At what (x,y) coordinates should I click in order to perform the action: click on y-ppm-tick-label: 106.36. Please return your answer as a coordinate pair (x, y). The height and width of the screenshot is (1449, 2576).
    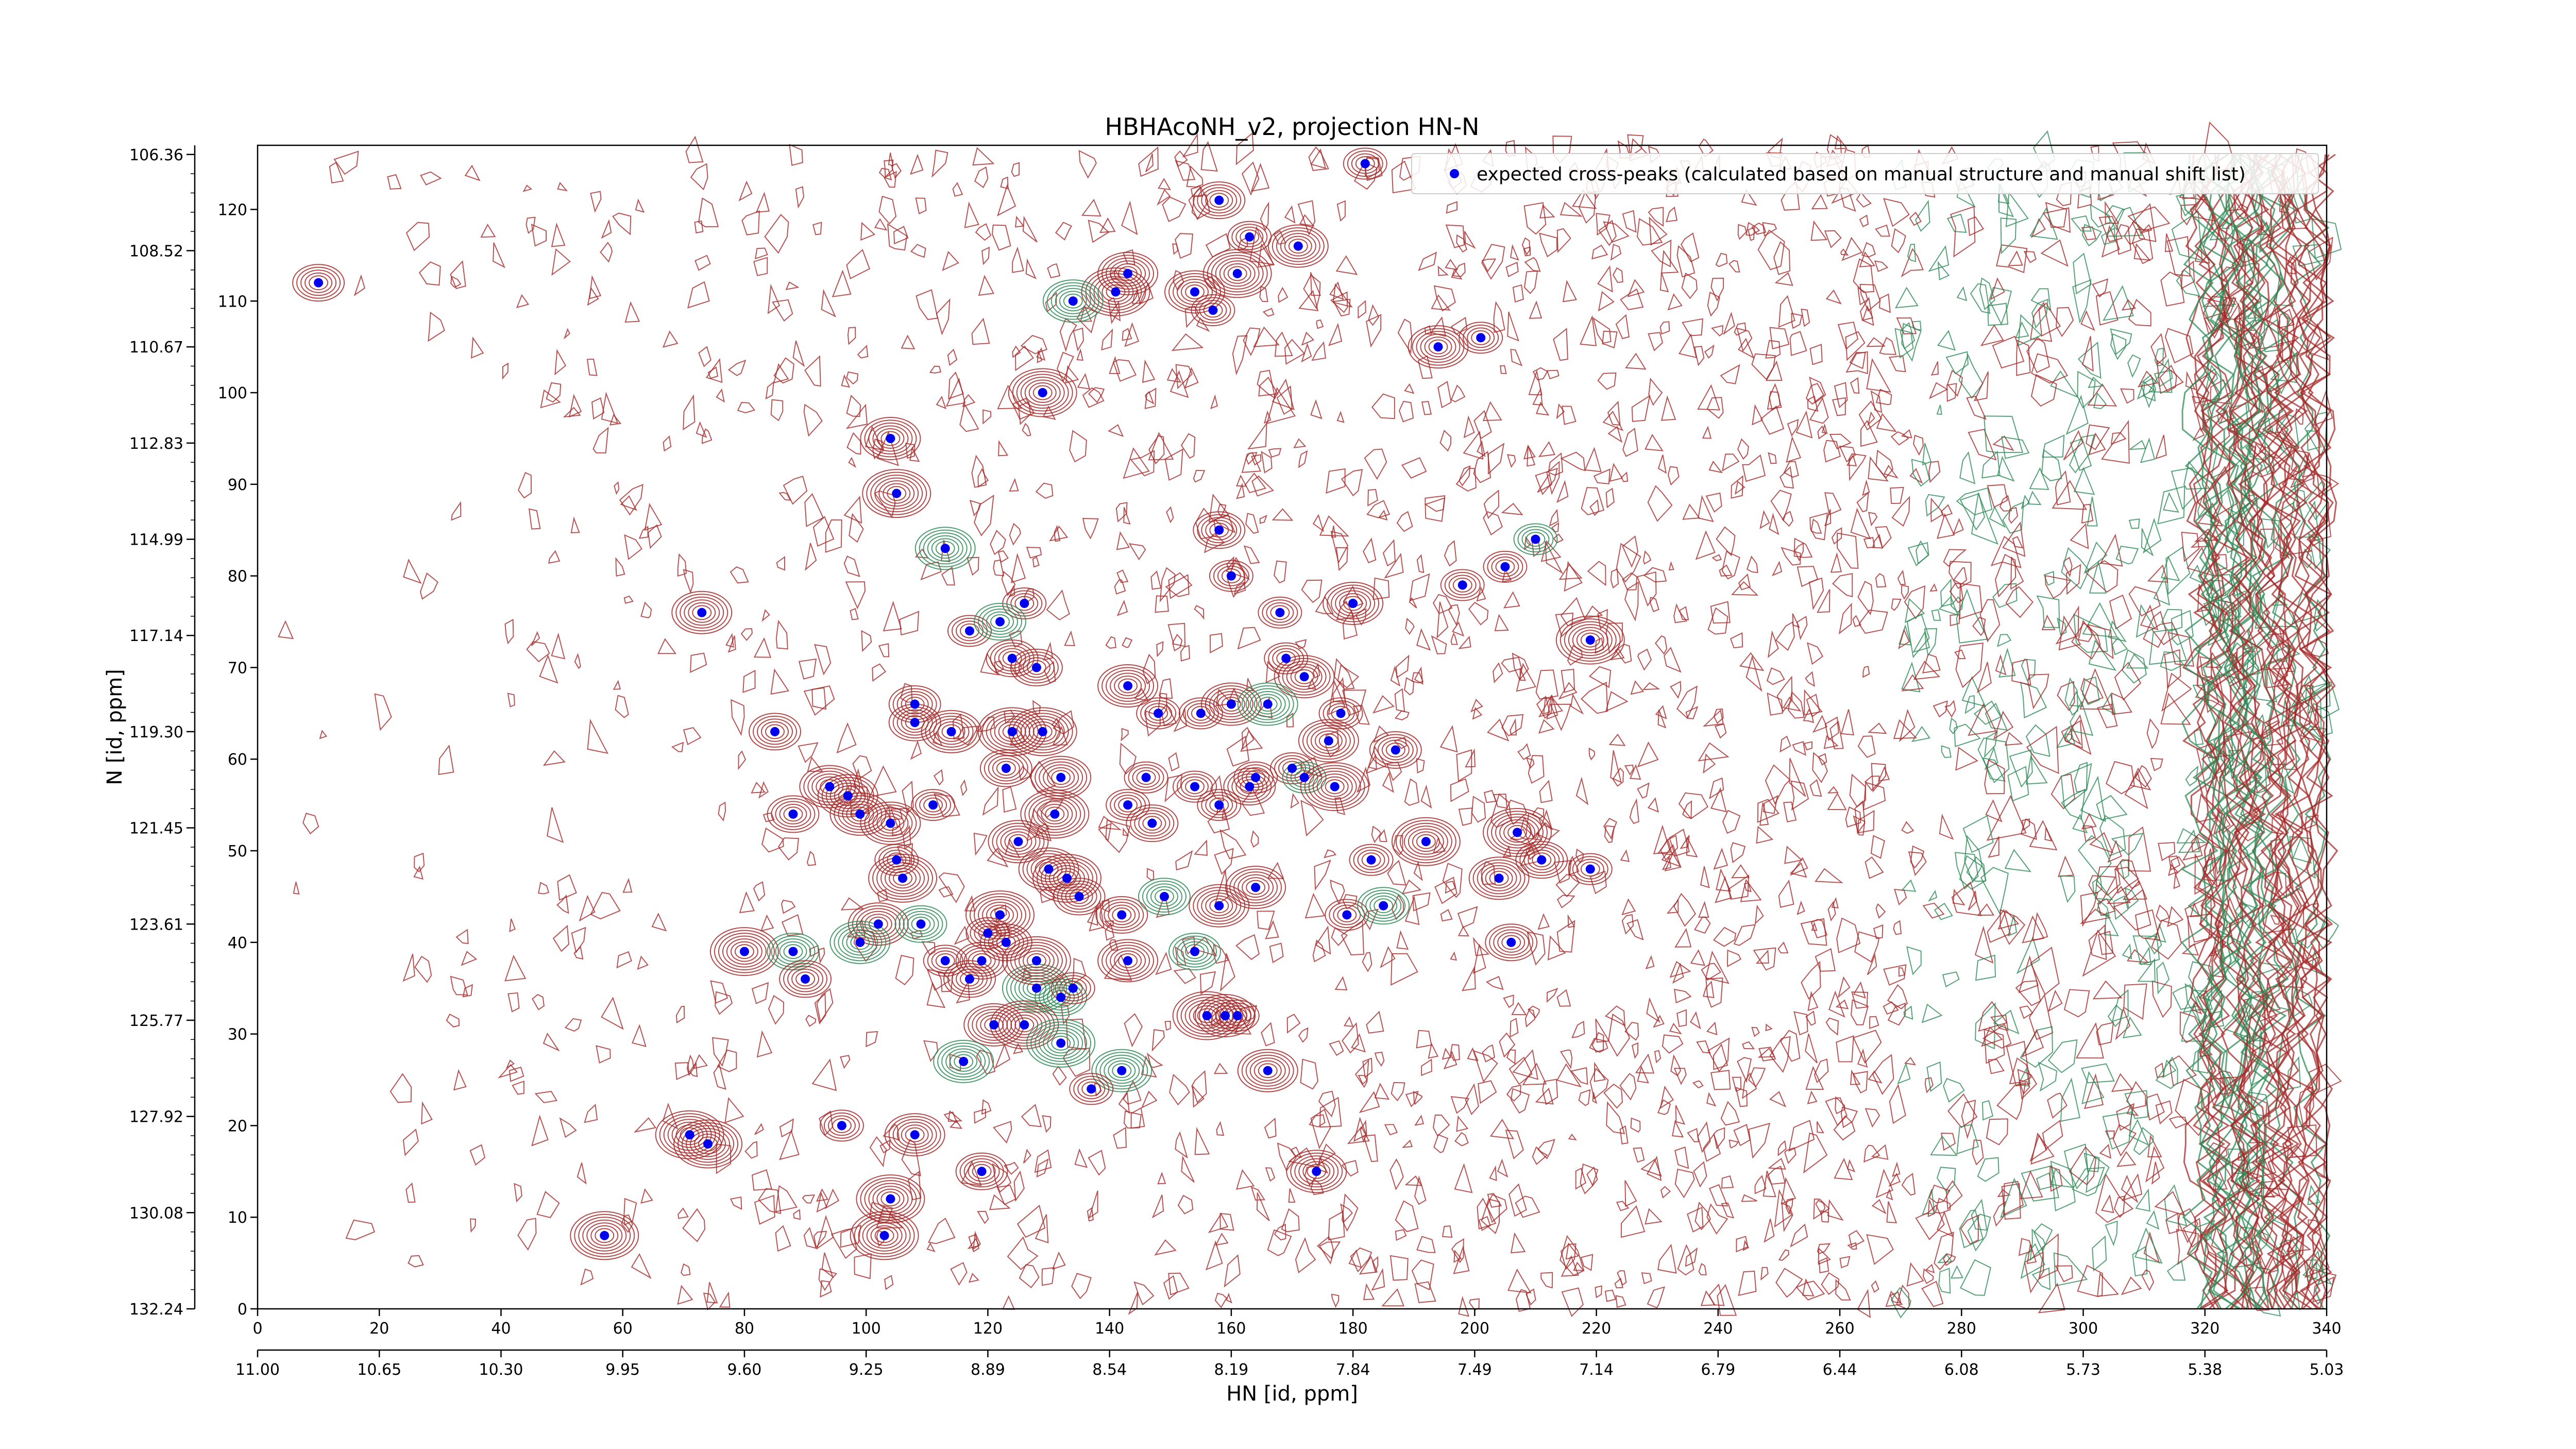
    Looking at the image, I should click on (156, 155).